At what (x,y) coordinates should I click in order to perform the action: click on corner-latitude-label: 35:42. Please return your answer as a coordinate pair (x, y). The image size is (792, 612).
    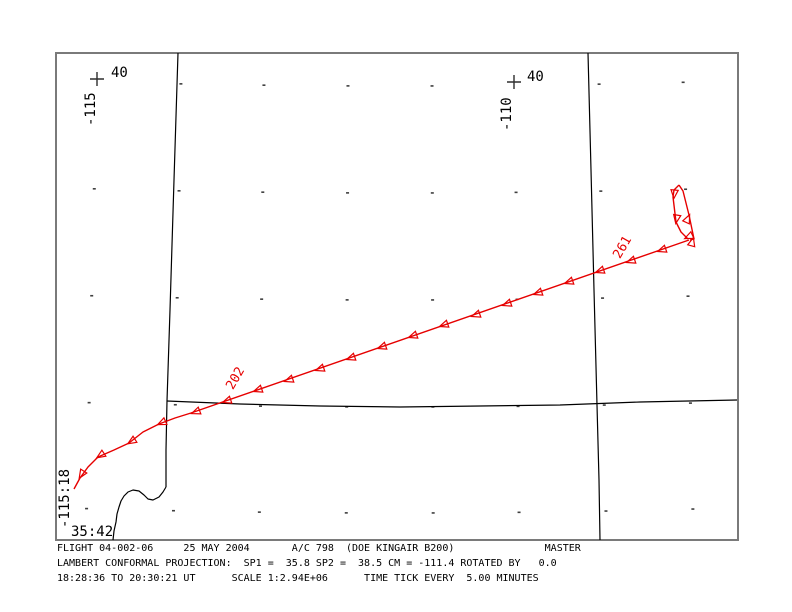
    Looking at the image, I should click on (92, 532).